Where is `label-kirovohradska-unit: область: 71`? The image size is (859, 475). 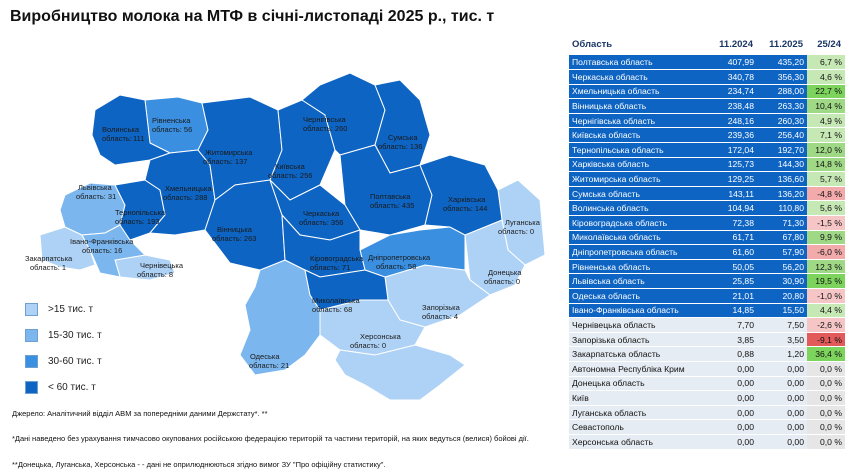 label-kirovohradska-unit: область: 71 is located at coordinates (330, 267).